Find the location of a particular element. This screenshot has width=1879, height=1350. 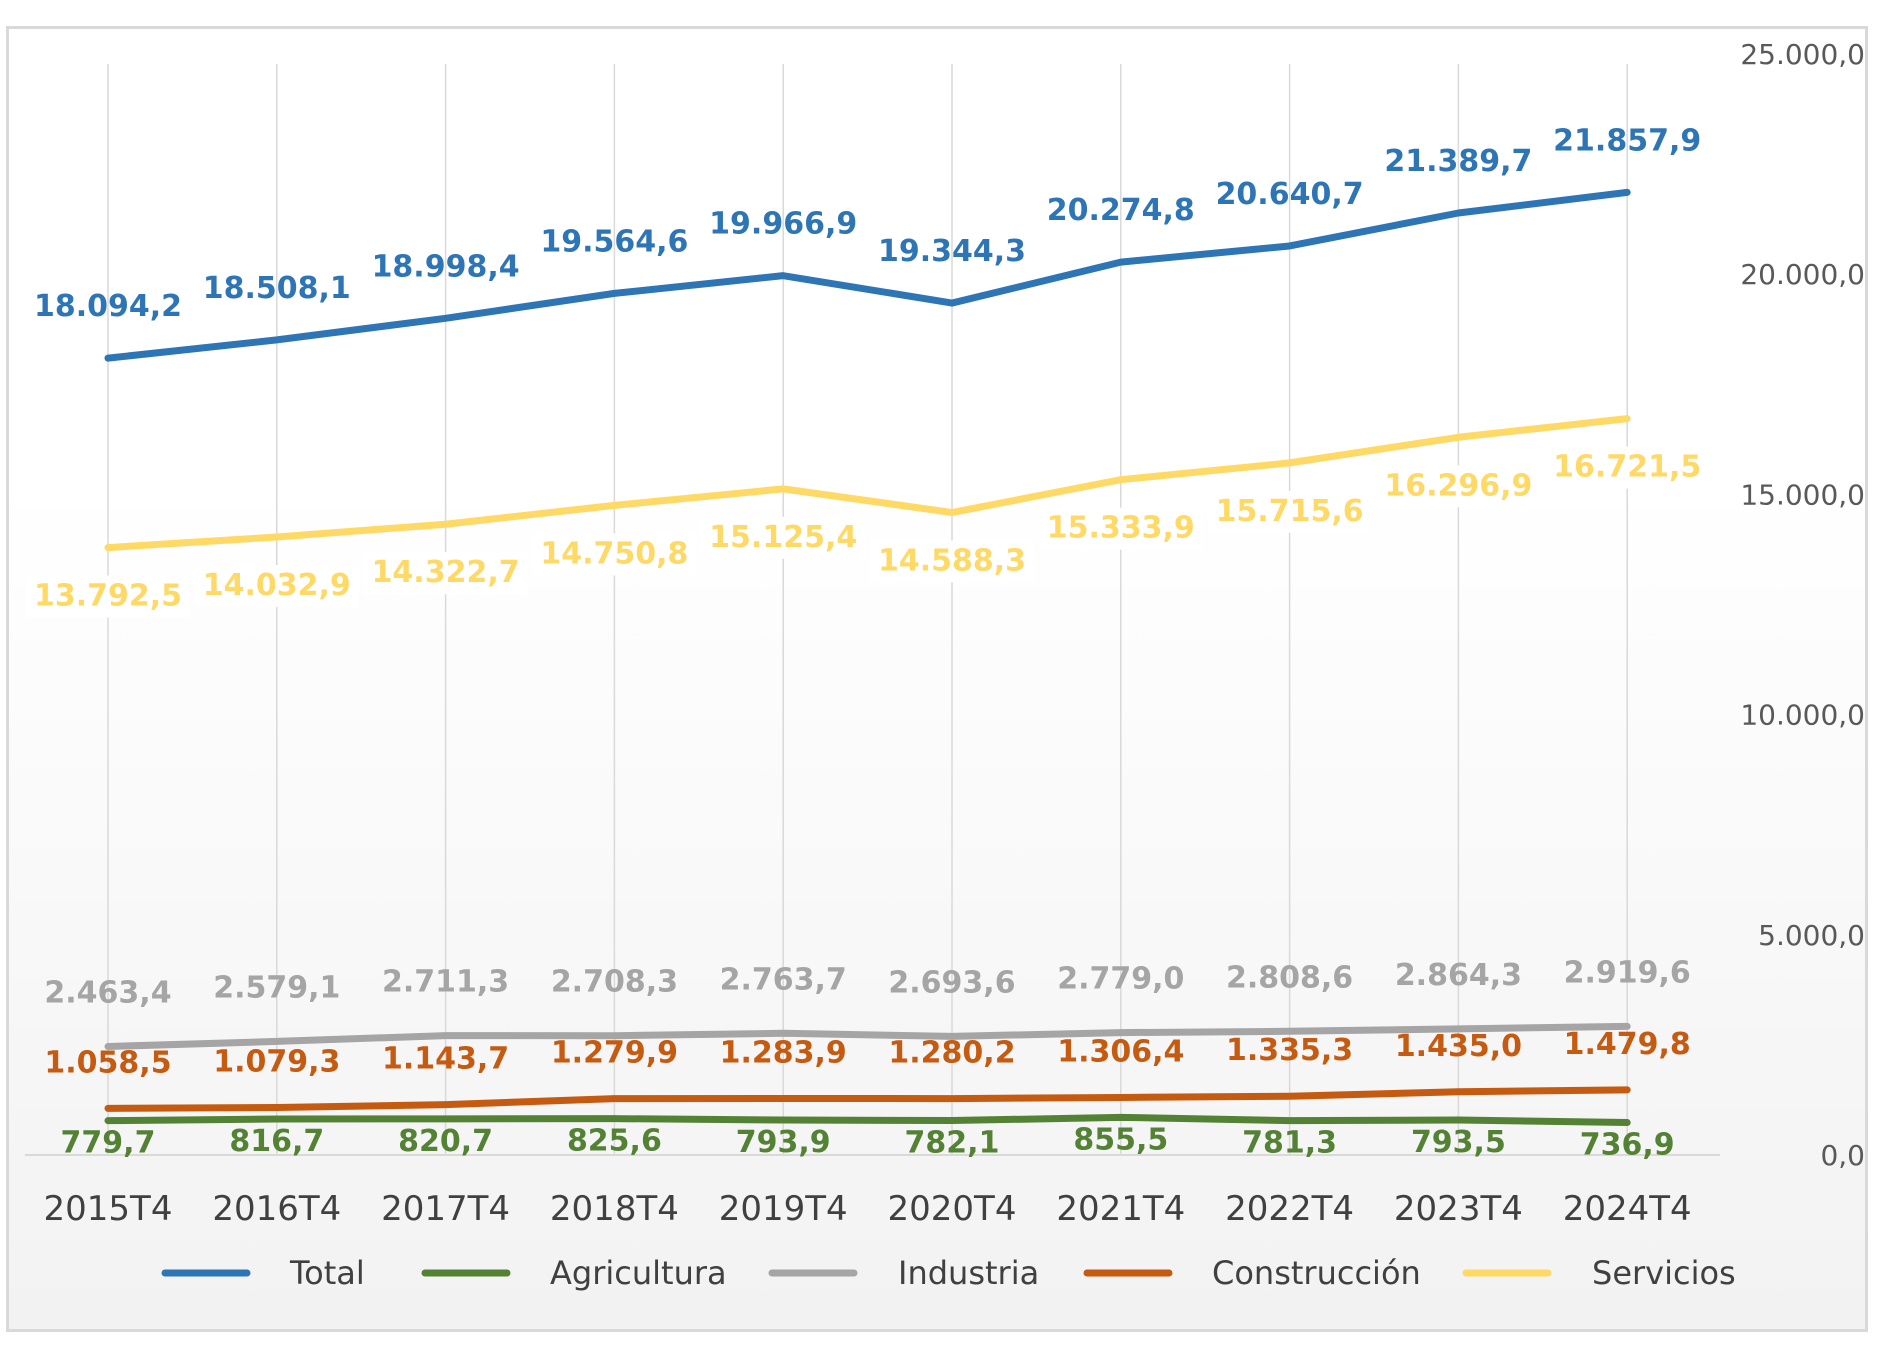

x-tick-label: 2015T4 is located at coordinates (108, 1209).